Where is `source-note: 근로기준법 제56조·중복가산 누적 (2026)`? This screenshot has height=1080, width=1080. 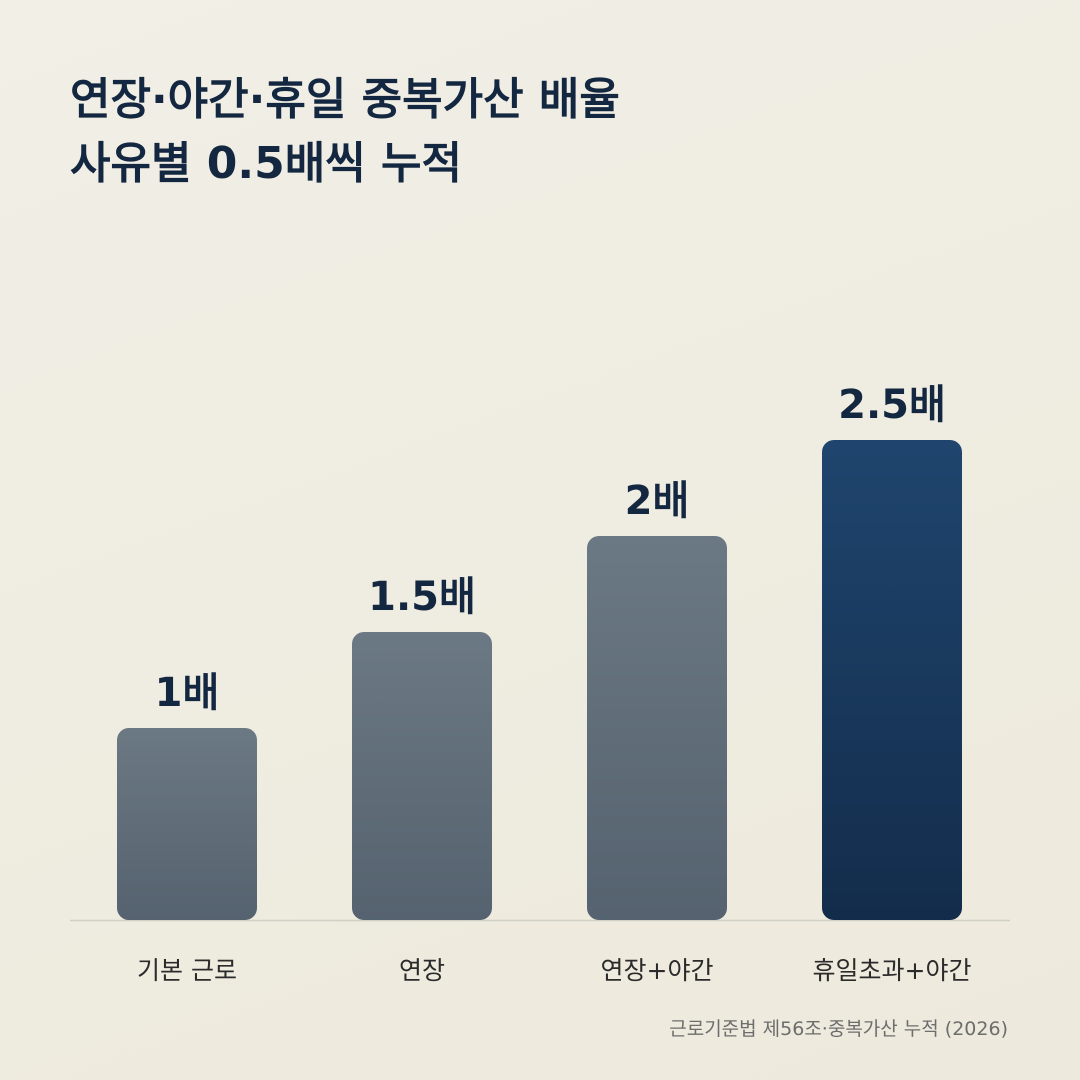 source-note: 근로기준법 제56조·중복가산 누적 (2026) is located at coordinates (838, 1029).